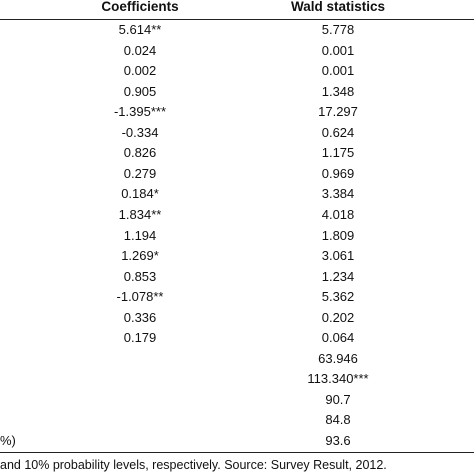 This screenshot has width=474, height=474. I want to click on coefficient: -0.334, so click(140, 132).